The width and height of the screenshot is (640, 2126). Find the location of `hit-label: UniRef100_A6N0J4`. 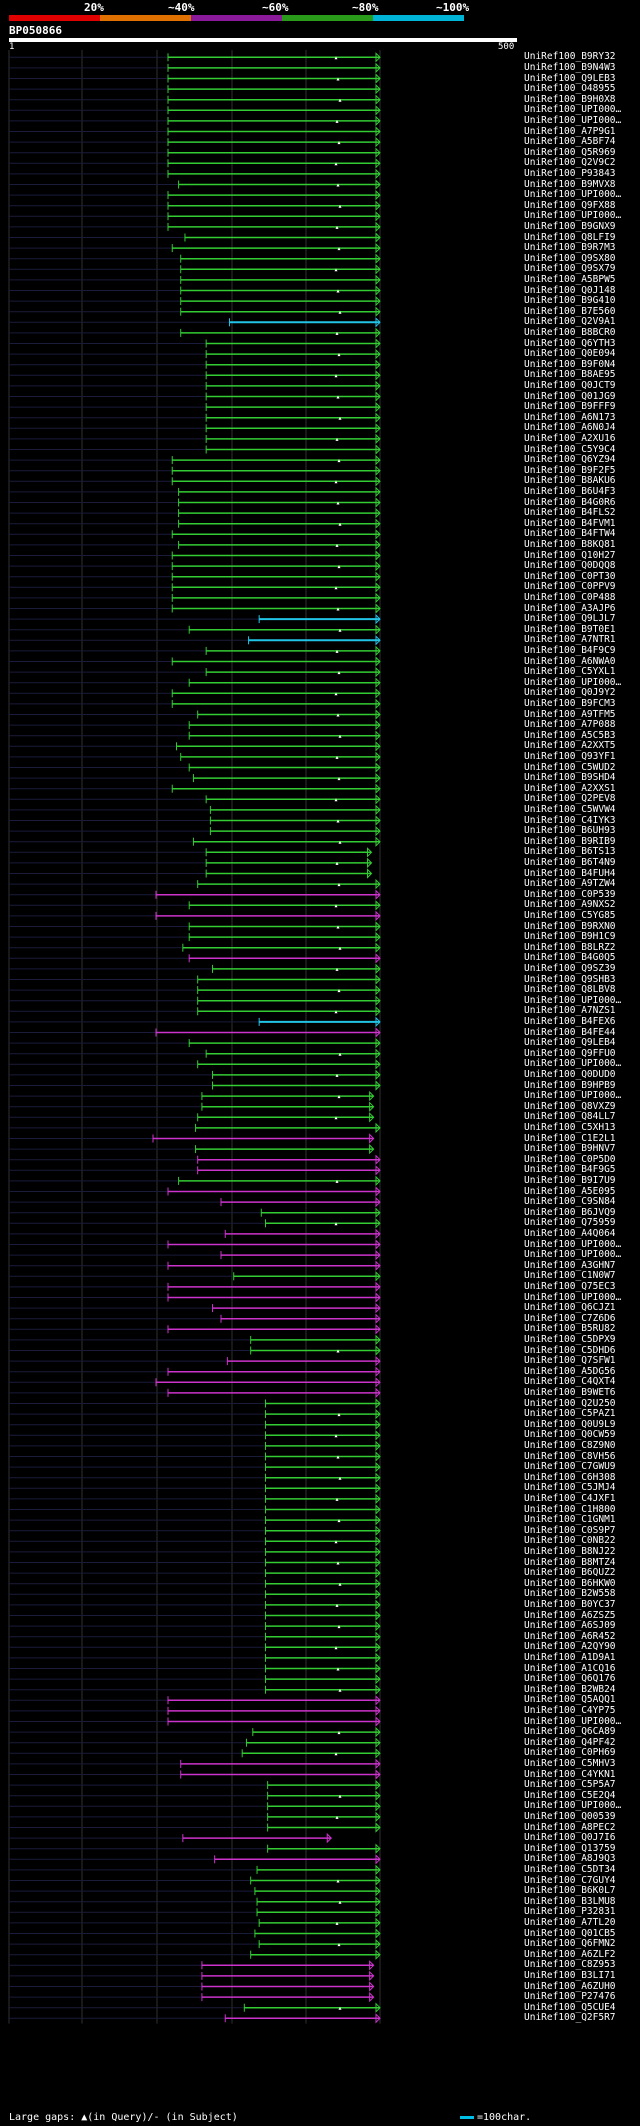

hit-label: UniRef100_A6N0J4 is located at coordinates (570, 428).